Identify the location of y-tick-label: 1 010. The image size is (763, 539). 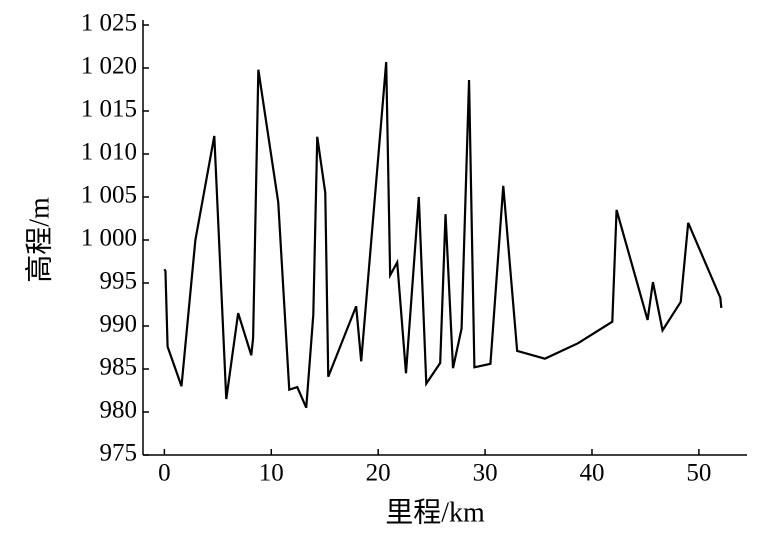
(109, 152).